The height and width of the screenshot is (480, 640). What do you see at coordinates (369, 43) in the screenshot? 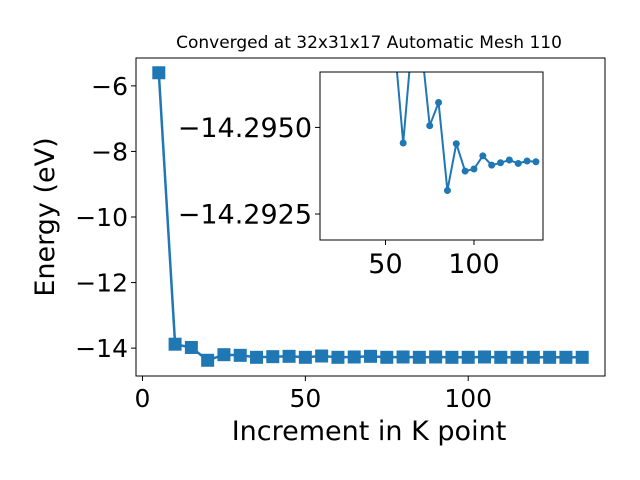
I see `chart-title: Converged at 32x31x17 Automatic Mesh 110` at bounding box center [369, 43].